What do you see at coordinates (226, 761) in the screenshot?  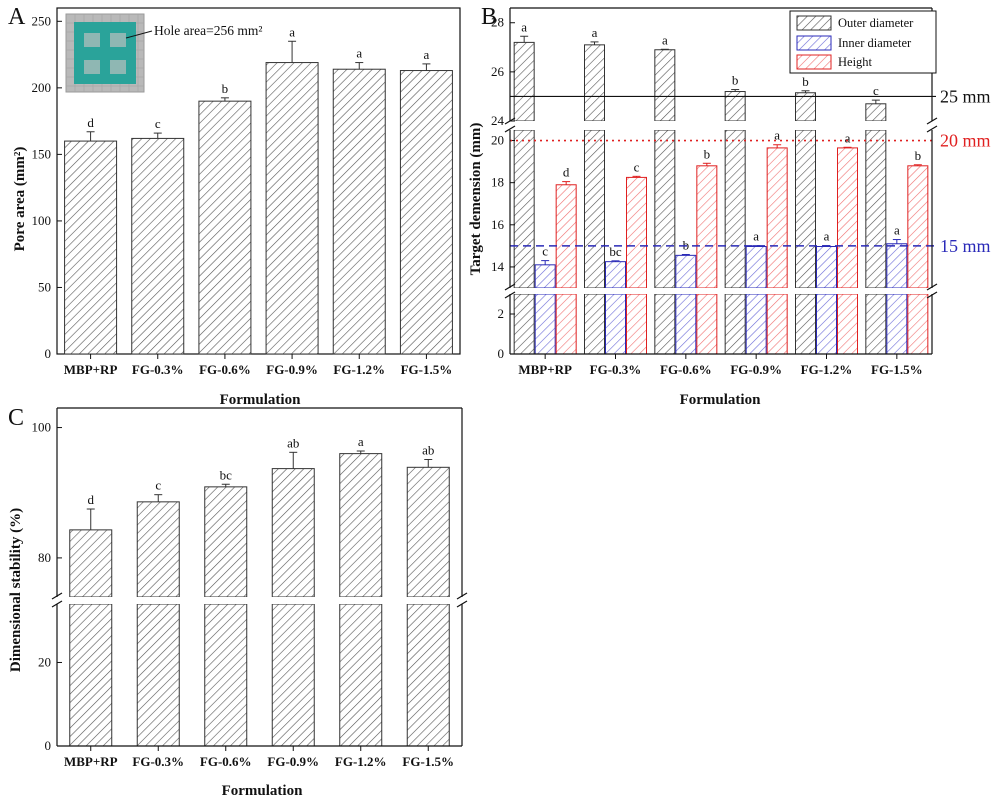 I see `category-label-c: FG-0.6%` at bounding box center [226, 761].